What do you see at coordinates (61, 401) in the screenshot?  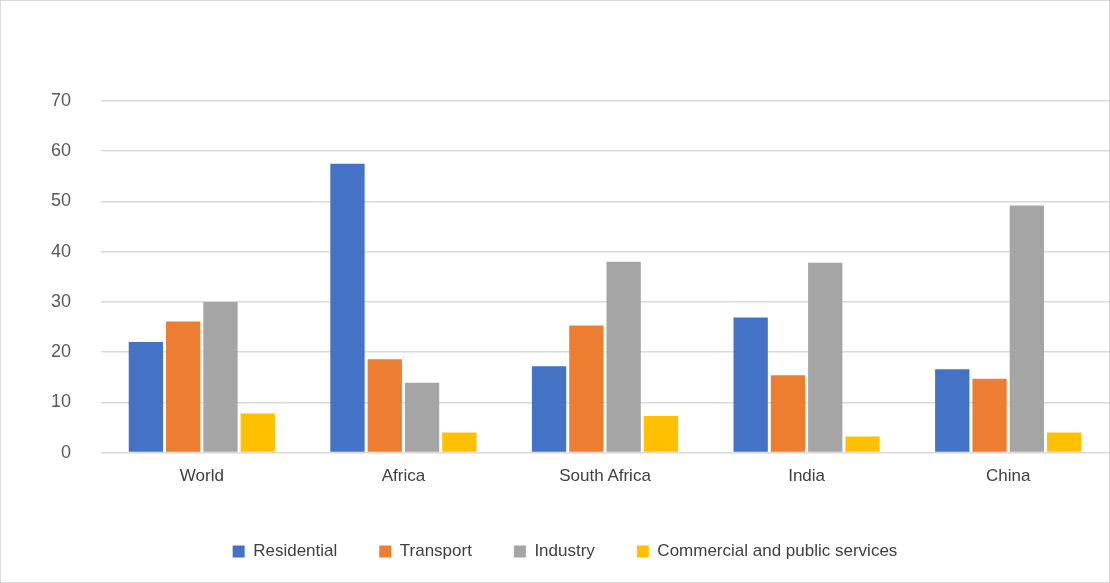 I see `y-tick-label: 10` at bounding box center [61, 401].